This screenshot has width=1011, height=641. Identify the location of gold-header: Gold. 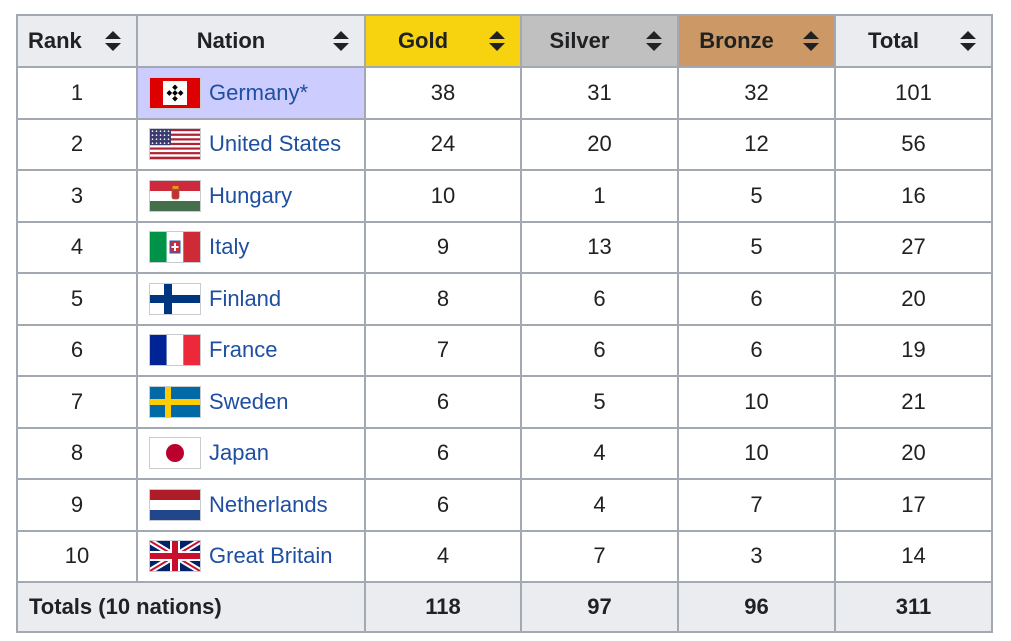
(443, 41).